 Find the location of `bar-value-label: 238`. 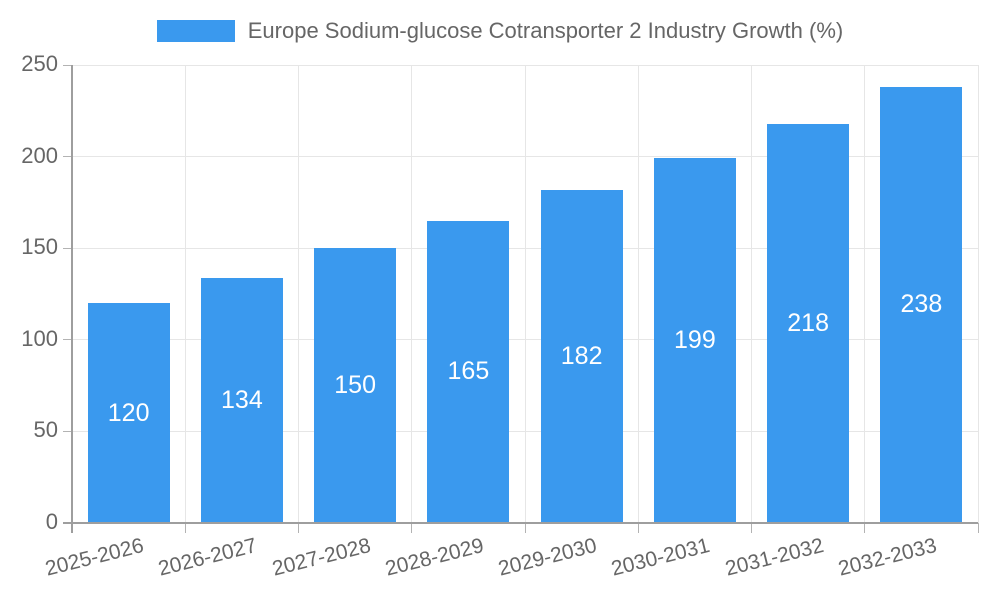

bar-value-label: 238 is located at coordinates (921, 304).